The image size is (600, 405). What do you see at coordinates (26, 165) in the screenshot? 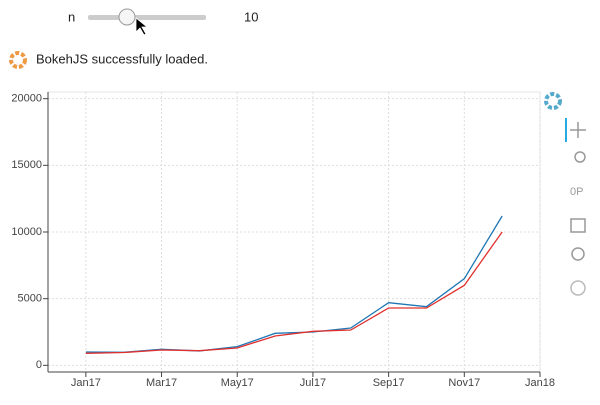
I see `y-tick-label: 15000` at bounding box center [26, 165].